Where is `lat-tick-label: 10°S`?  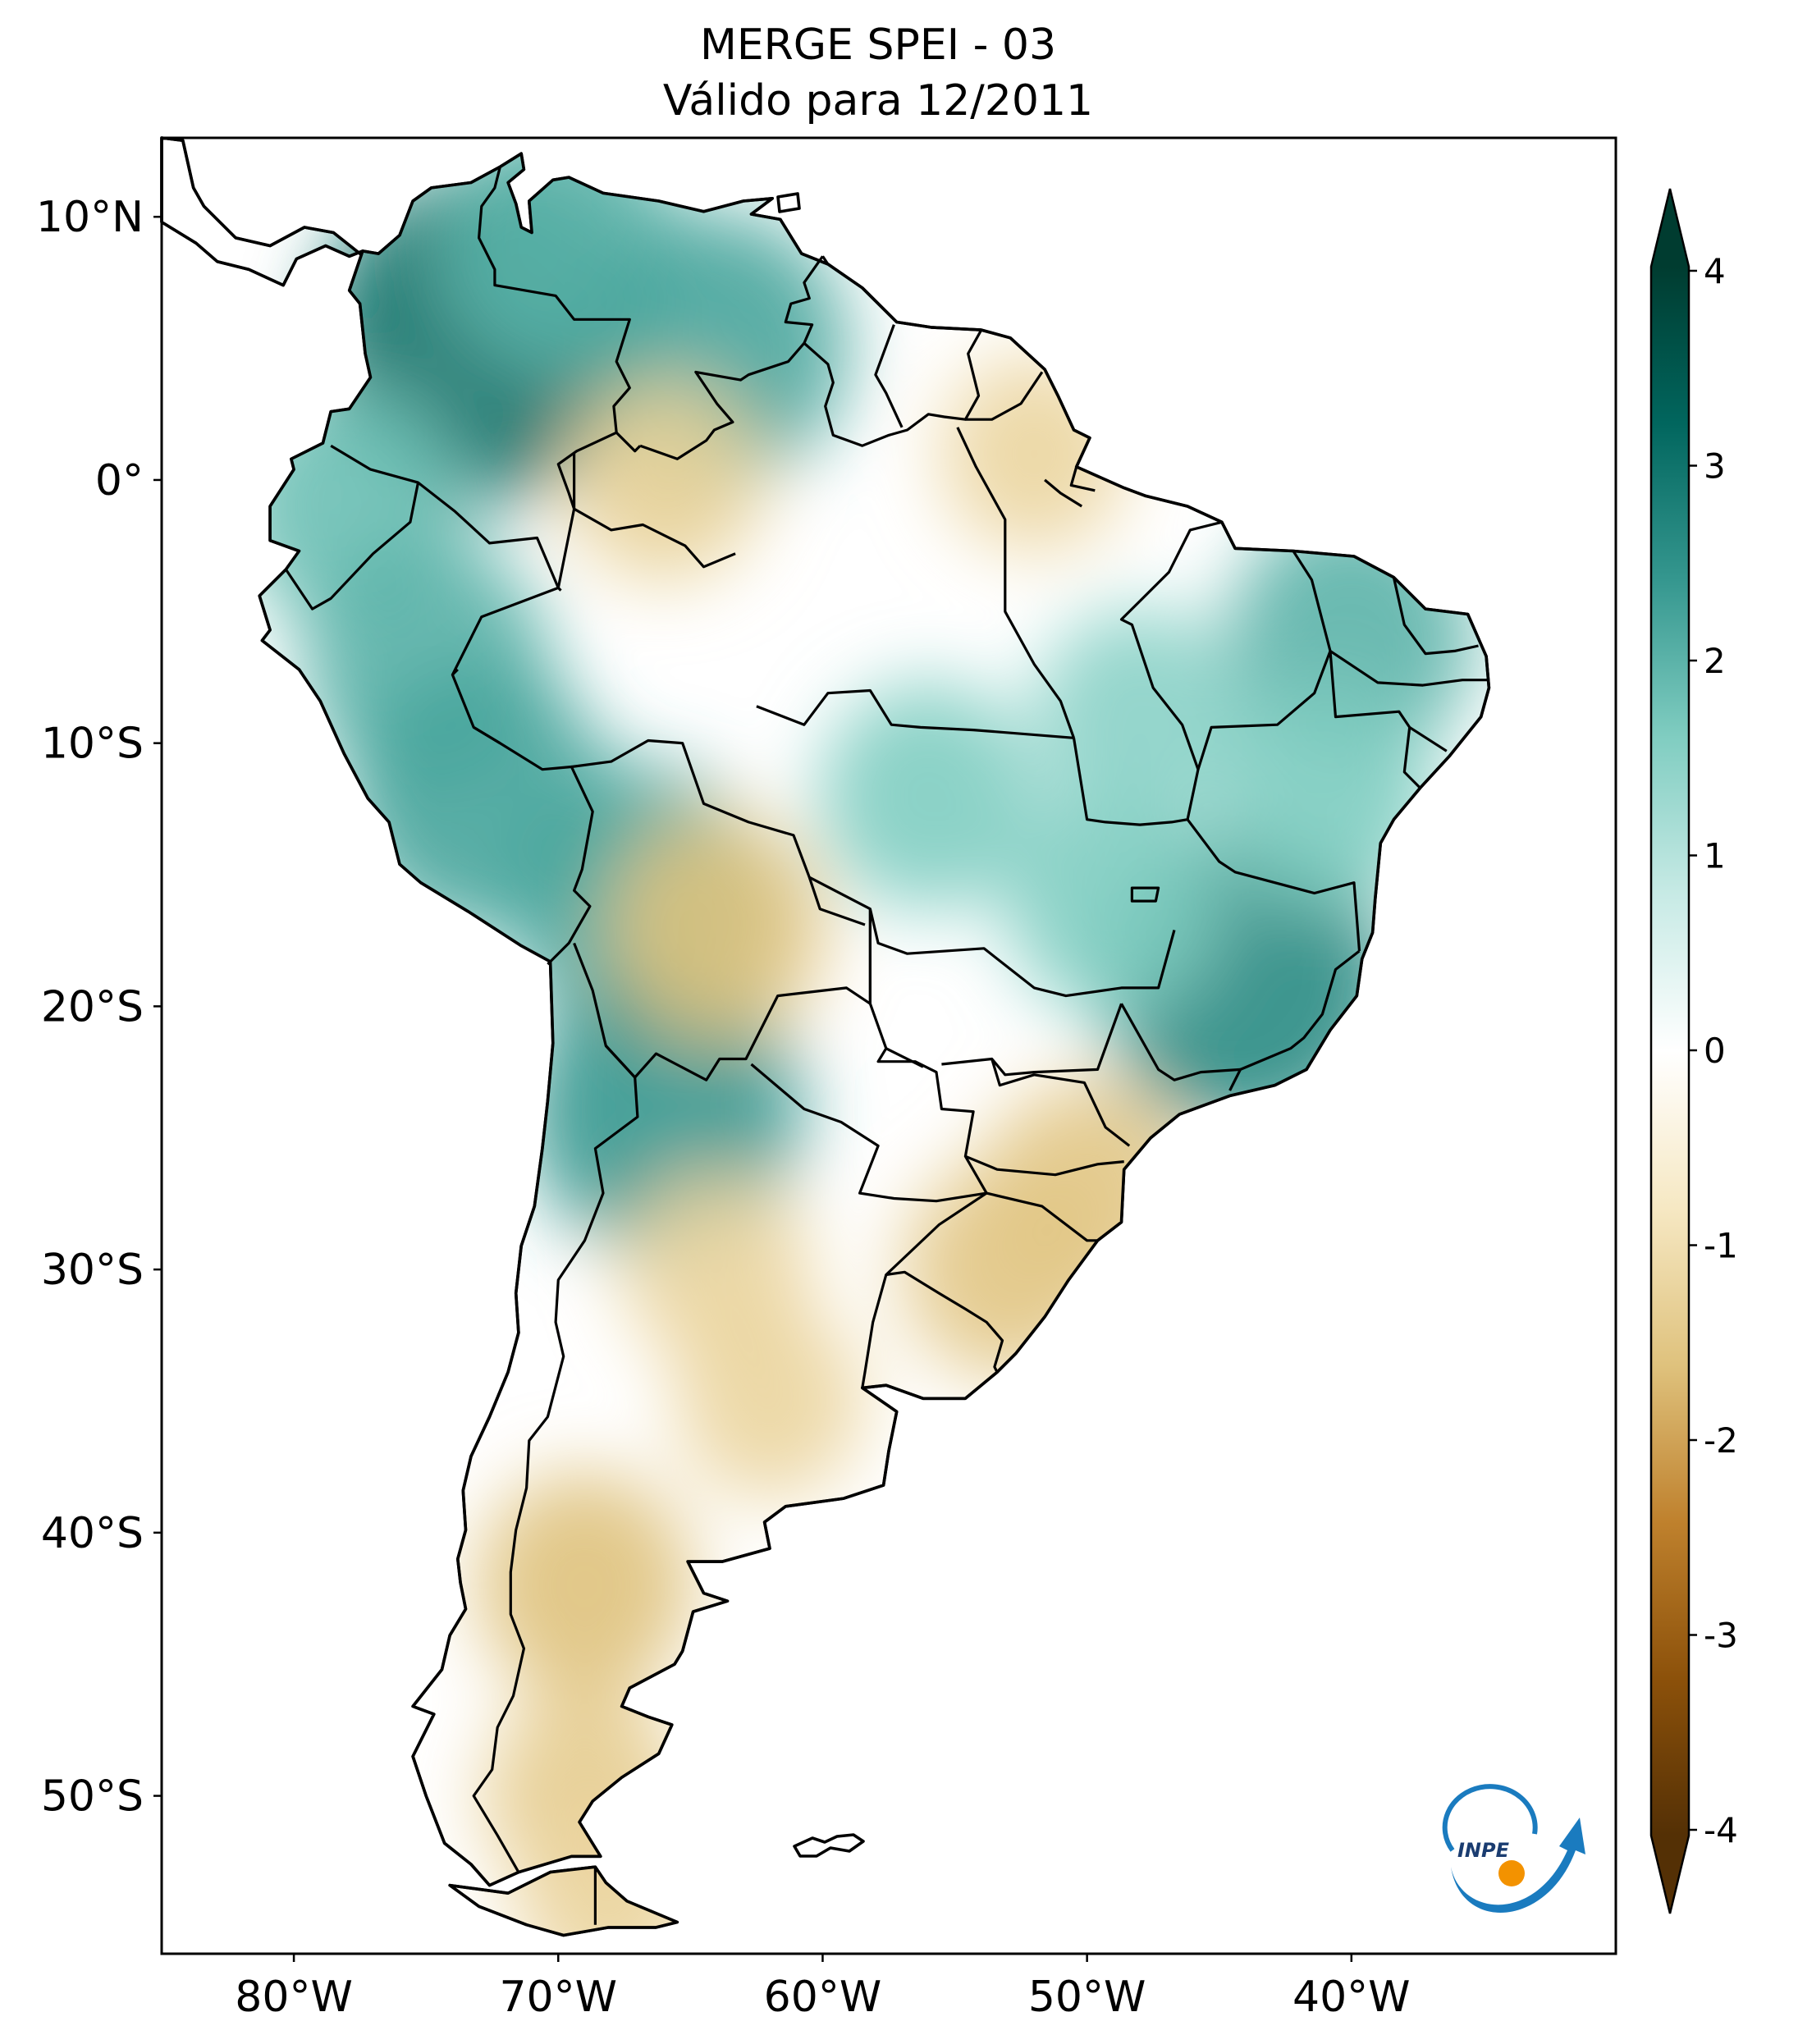
lat-tick-label: 10°S is located at coordinates (92, 744).